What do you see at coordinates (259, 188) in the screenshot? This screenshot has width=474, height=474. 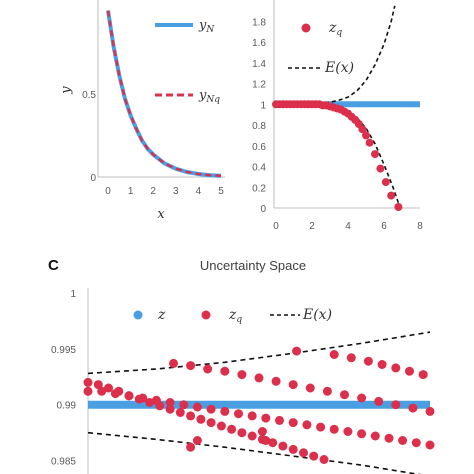 I see `y-tick-label: 0.2` at bounding box center [259, 188].